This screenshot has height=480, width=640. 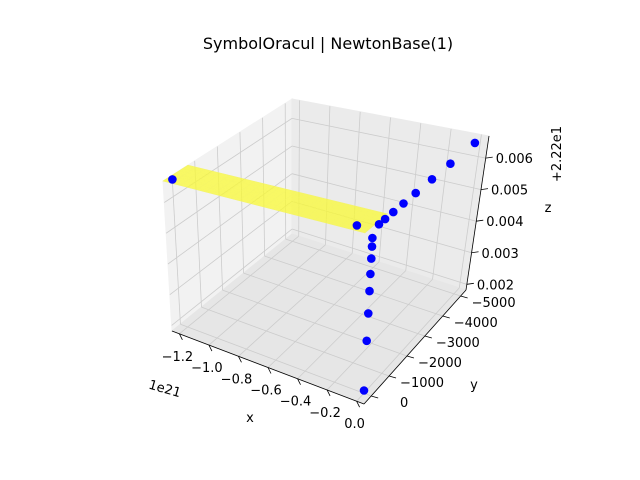 I want to click on x-tick-label-0: −1.2, so click(x=178, y=357).